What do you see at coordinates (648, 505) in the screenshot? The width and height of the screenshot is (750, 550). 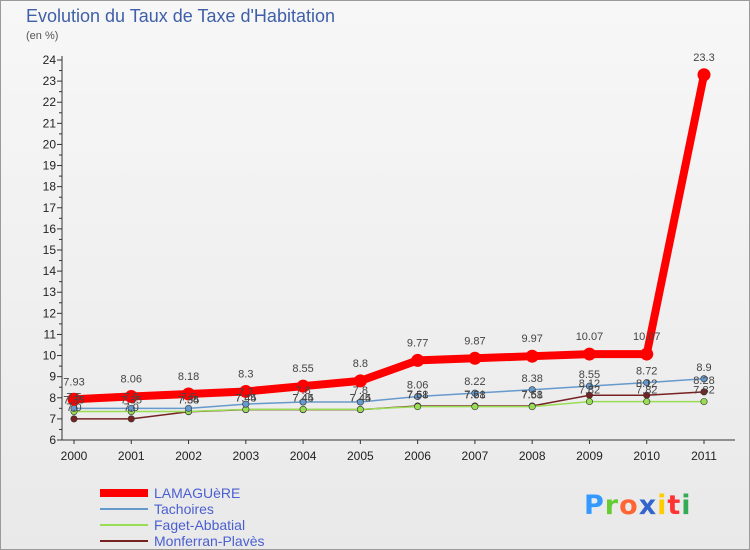 I see `logo-letter: x` at bounding box center [648, 505].